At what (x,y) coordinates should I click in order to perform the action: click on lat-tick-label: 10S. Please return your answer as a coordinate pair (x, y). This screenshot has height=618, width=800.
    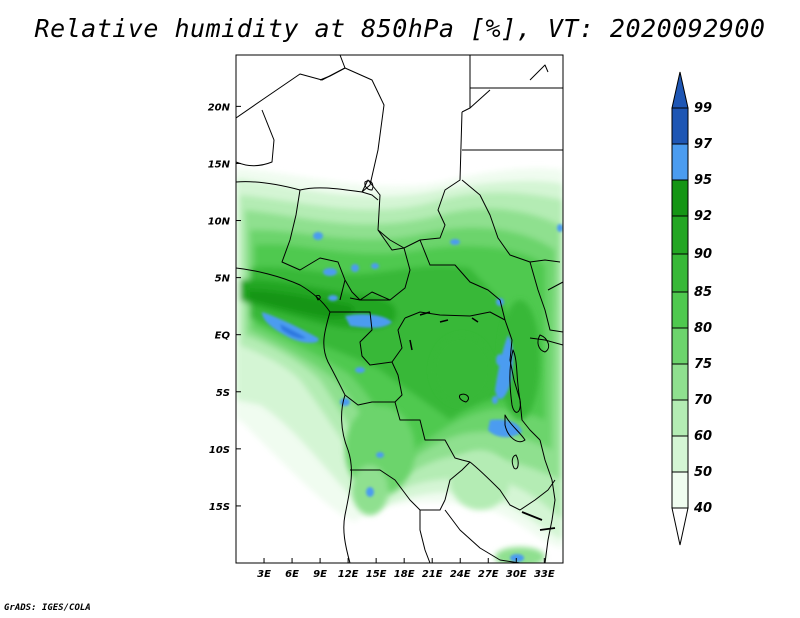
    Looking at the image, I should click on (219, 450).